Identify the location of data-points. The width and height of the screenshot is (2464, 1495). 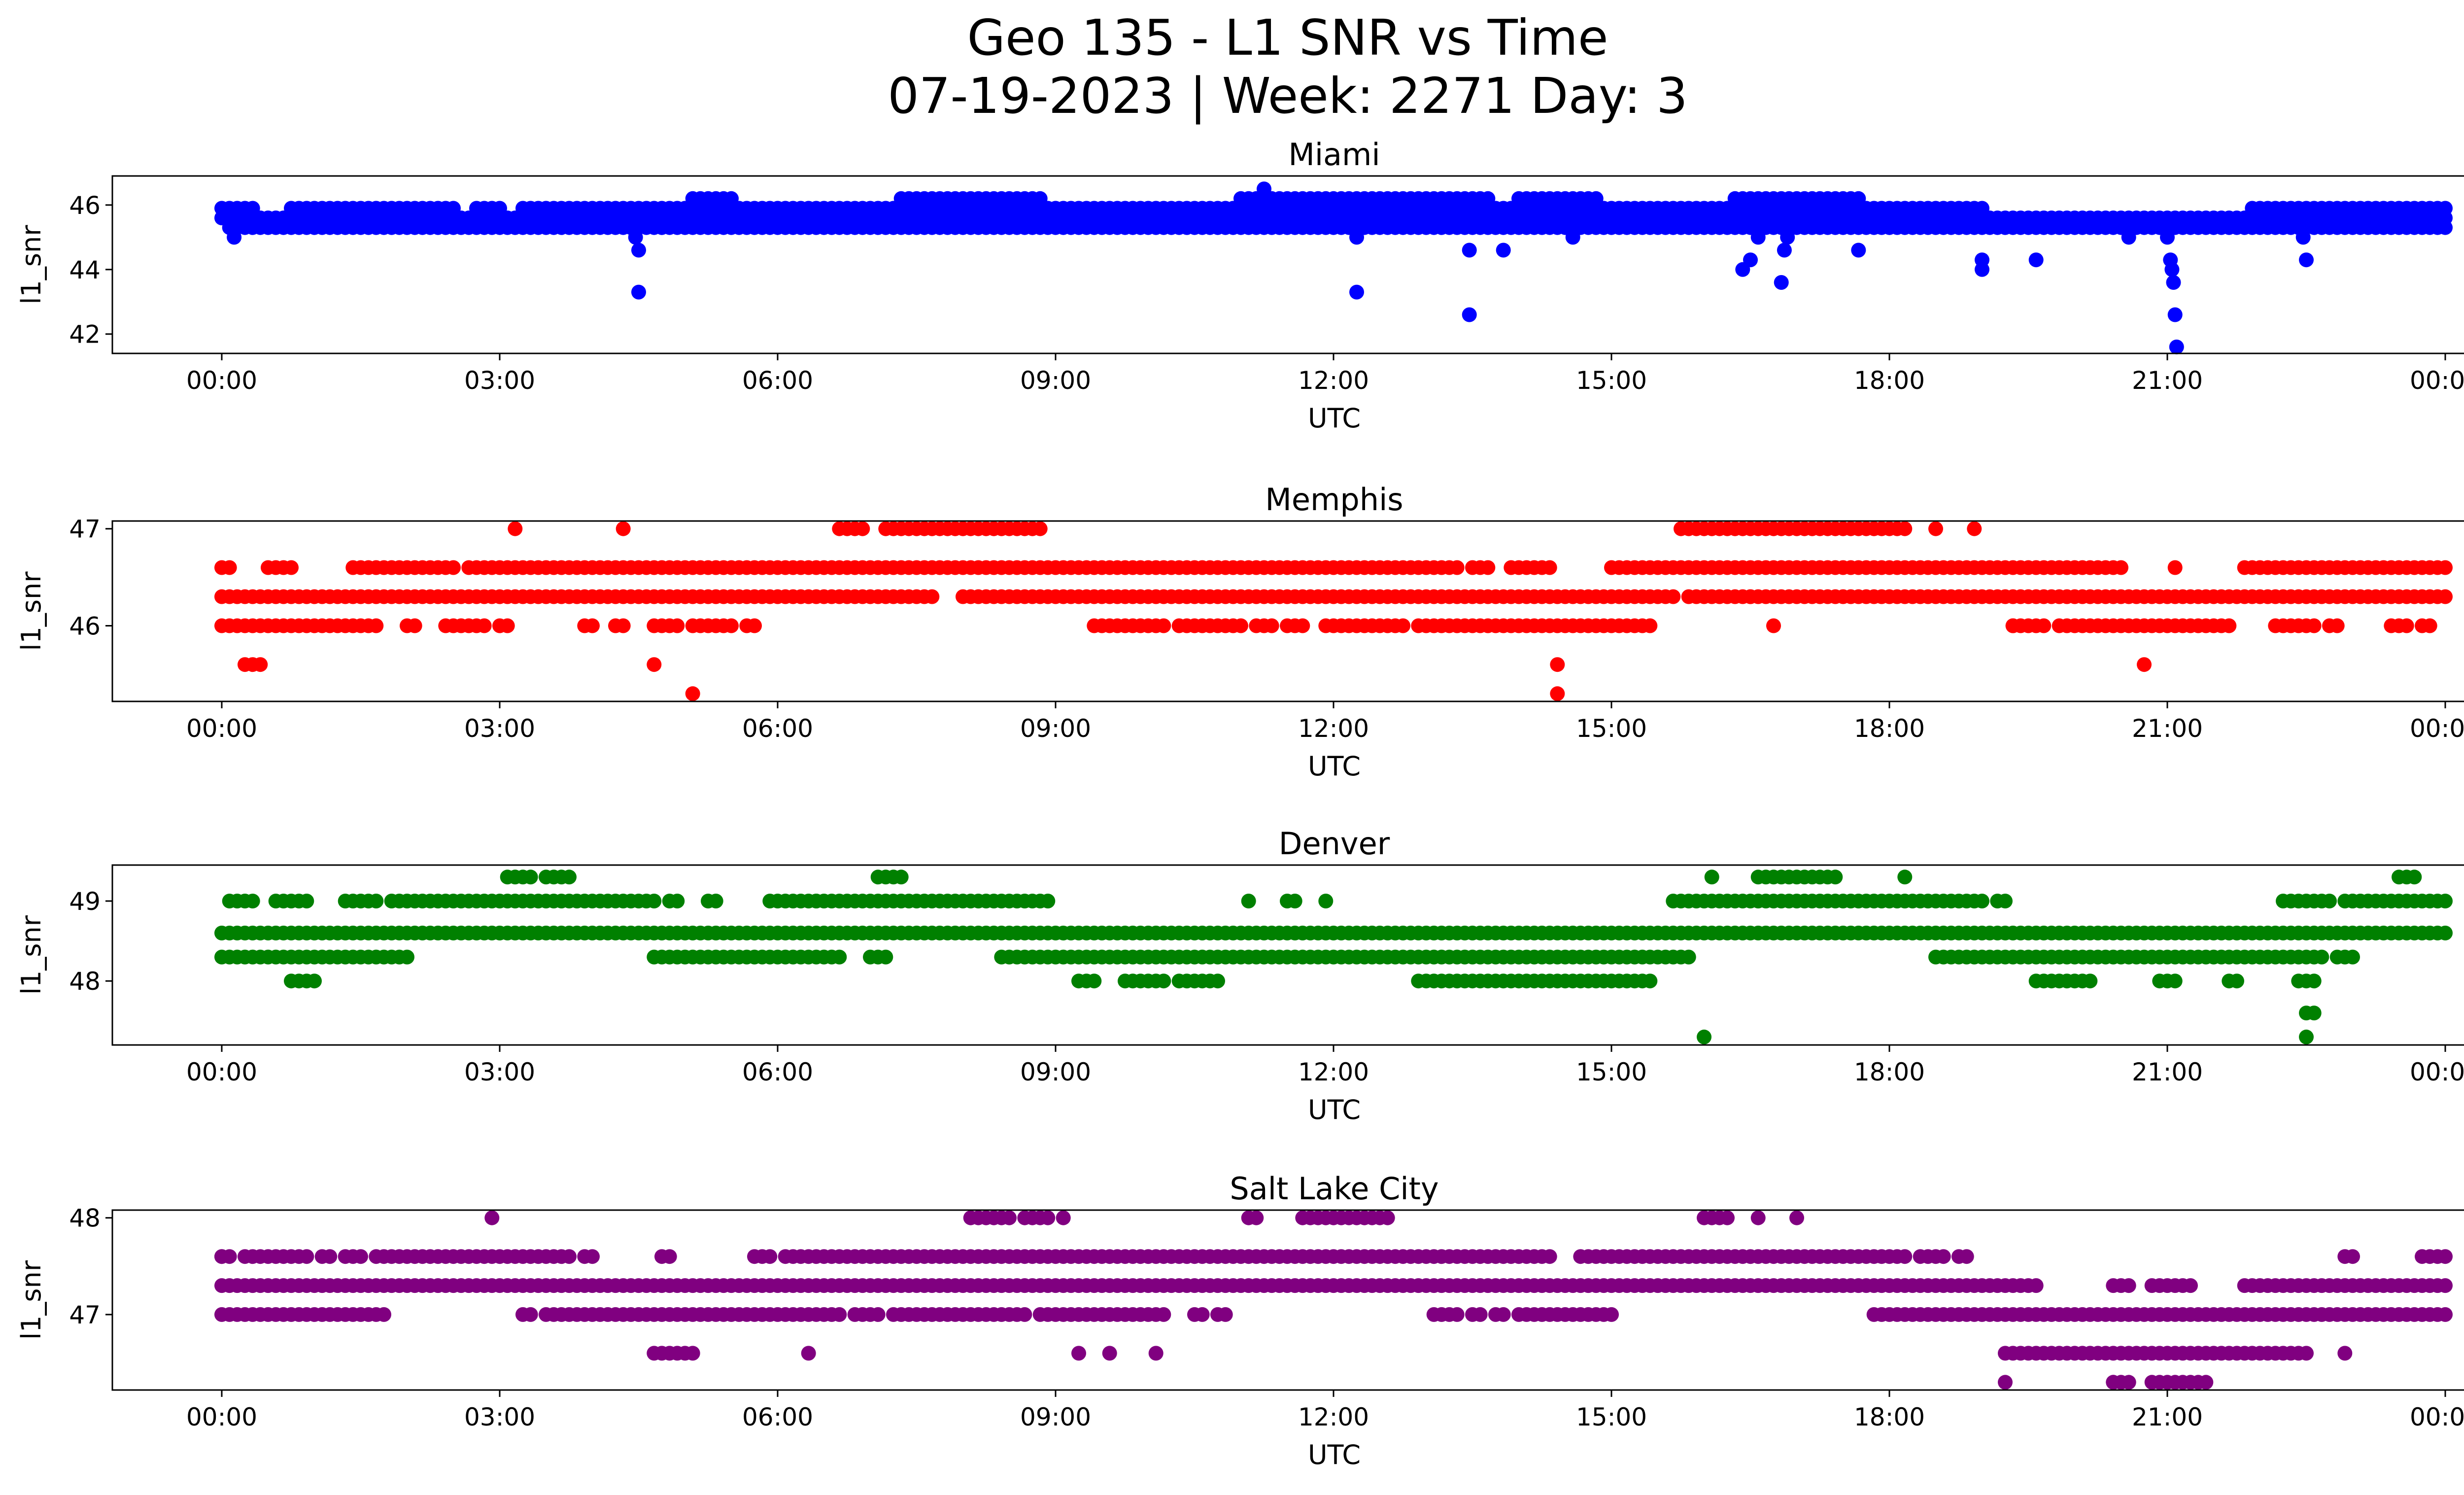
(1333, 267).